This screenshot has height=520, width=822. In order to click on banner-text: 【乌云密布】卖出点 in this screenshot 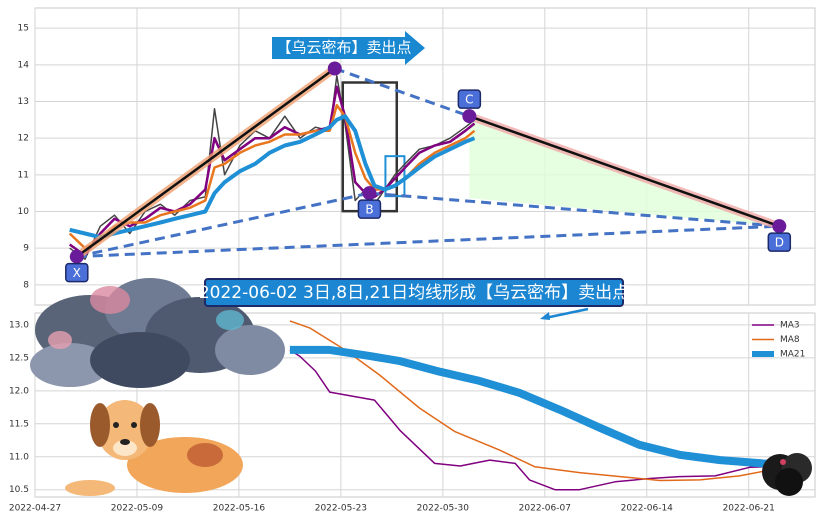, I will do `click(343, 48)`.